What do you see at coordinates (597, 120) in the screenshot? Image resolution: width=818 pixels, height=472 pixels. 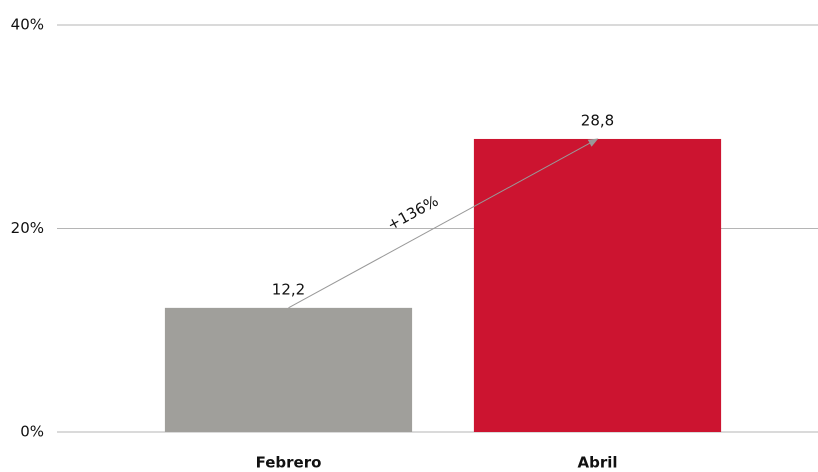 I see `value-label: 28,8` at bounding box center [597, 120].